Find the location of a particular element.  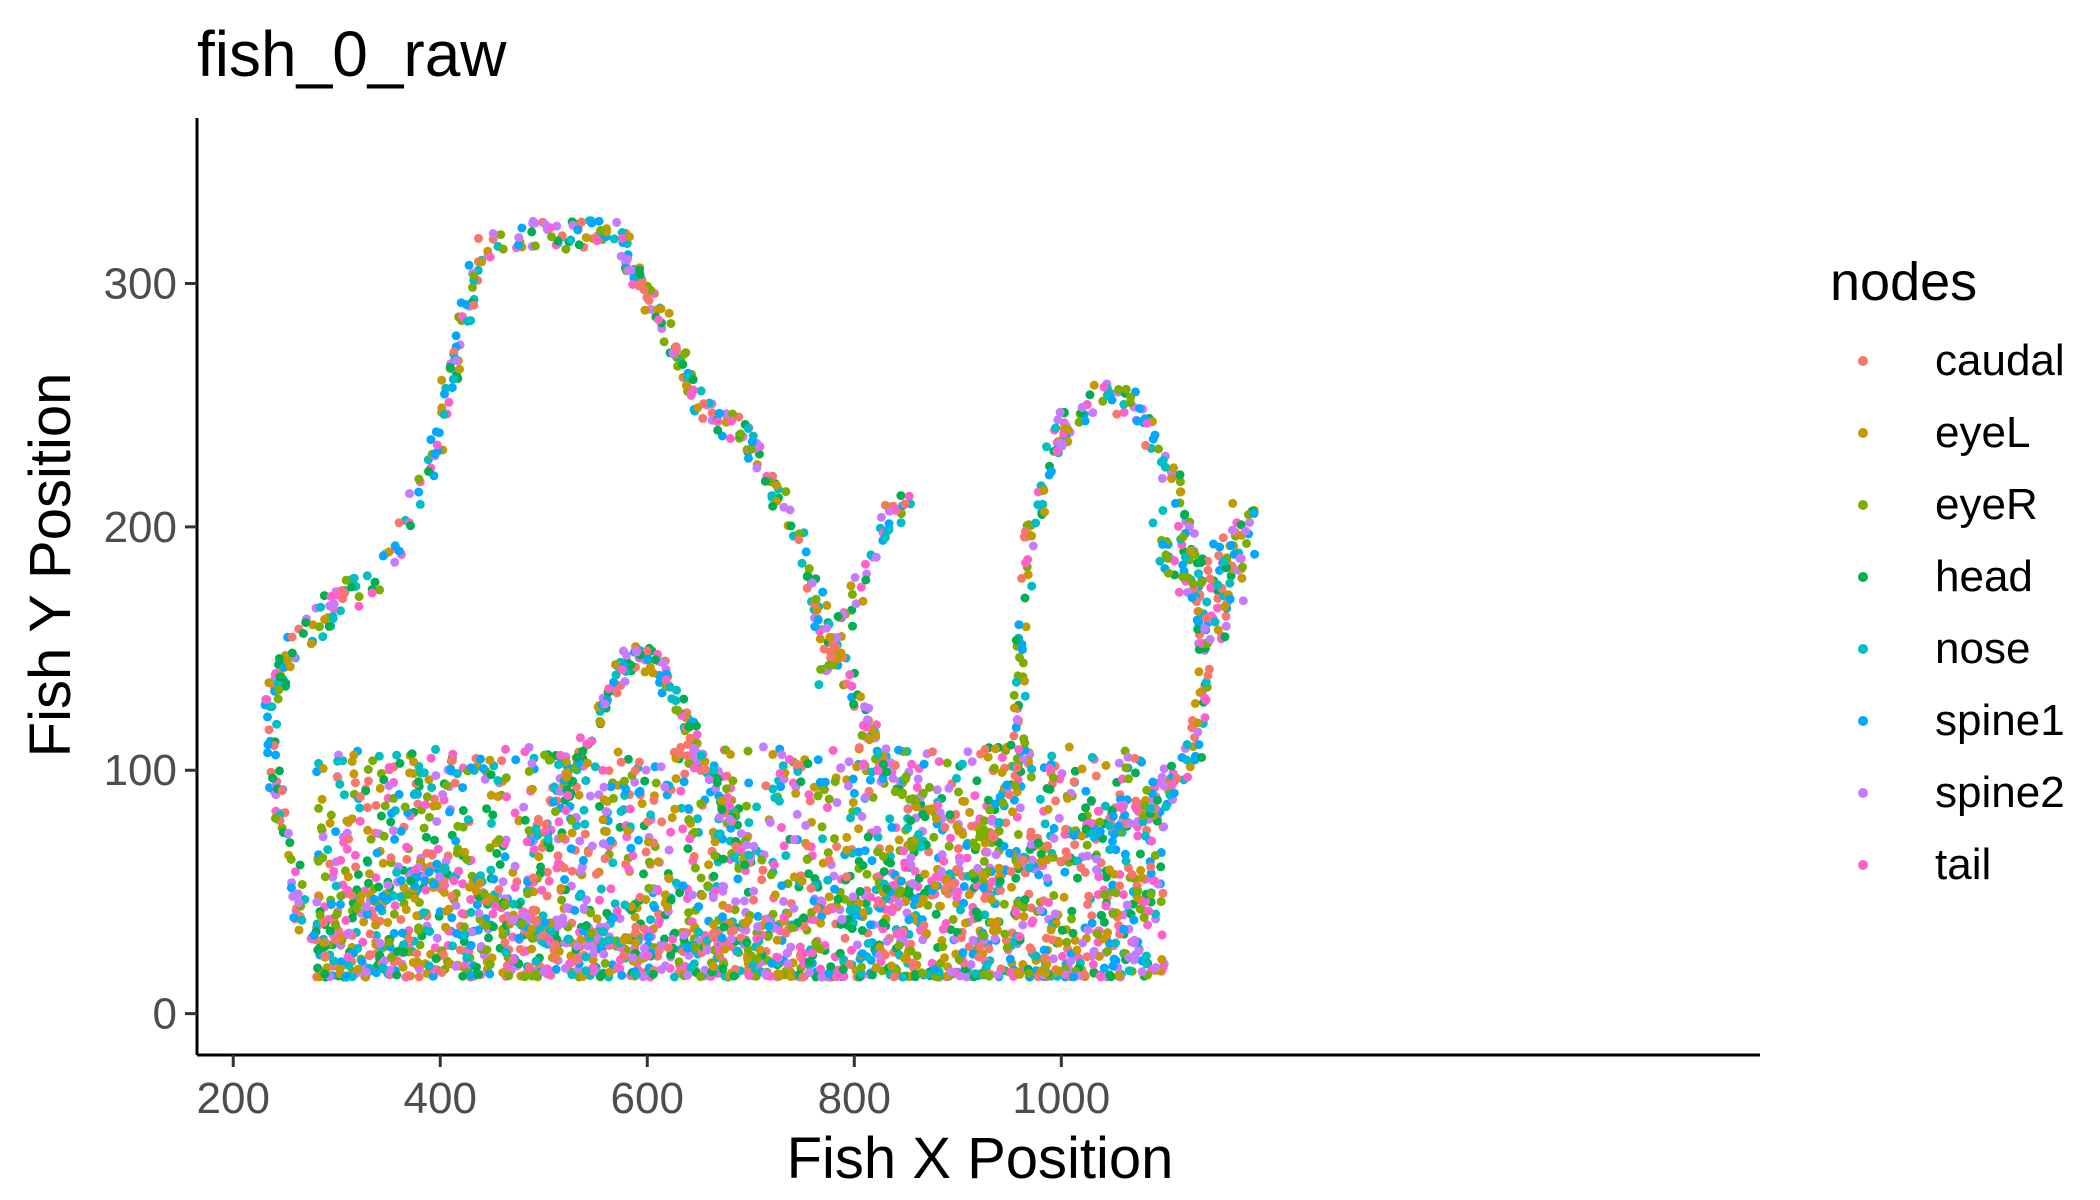

legend-label-spine1: spine1 is located at coordinates (2000, 720).